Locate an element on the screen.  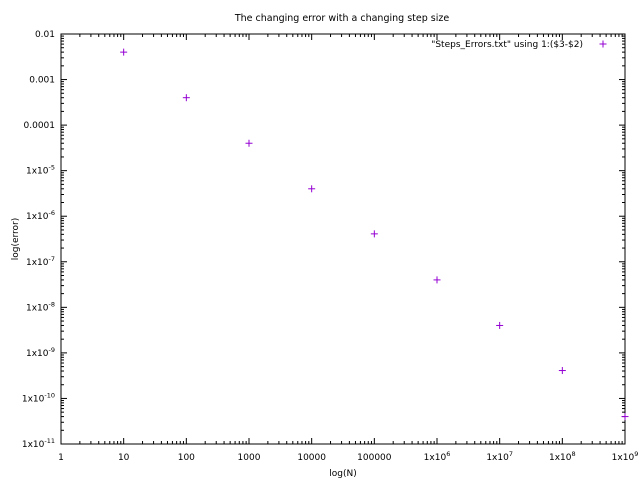
y-tick-label: 0.0001 is located at coordinates (40, 126).